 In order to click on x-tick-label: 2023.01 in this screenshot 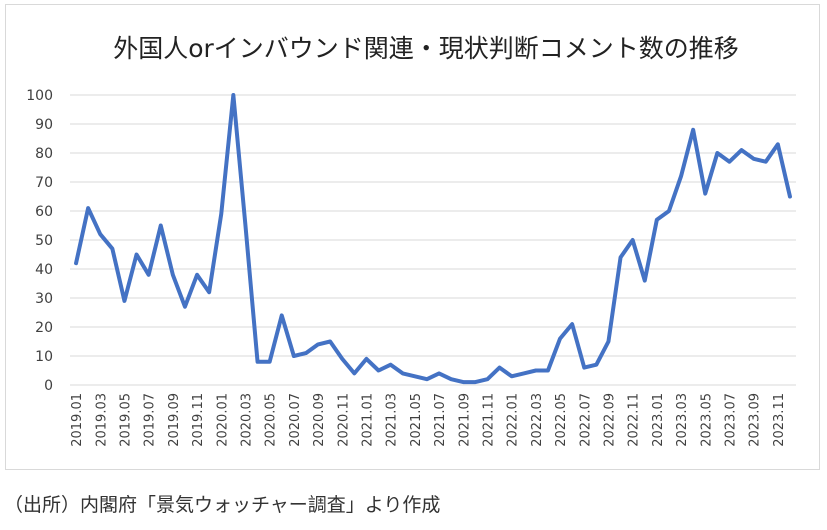, I will do `click(658, 420)`.